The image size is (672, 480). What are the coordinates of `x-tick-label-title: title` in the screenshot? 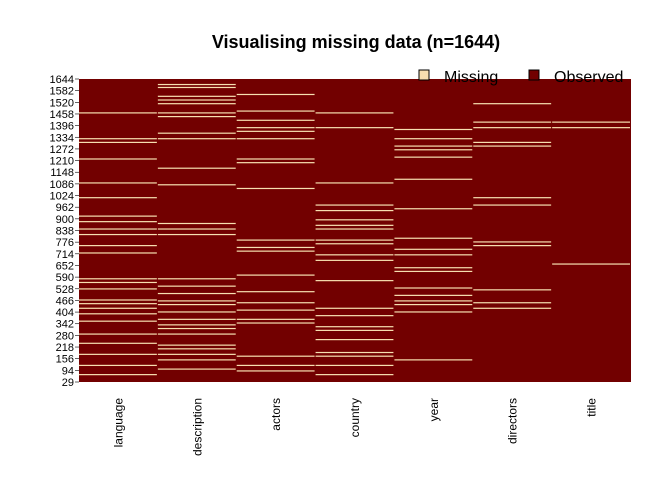 It's located at (592, 407).